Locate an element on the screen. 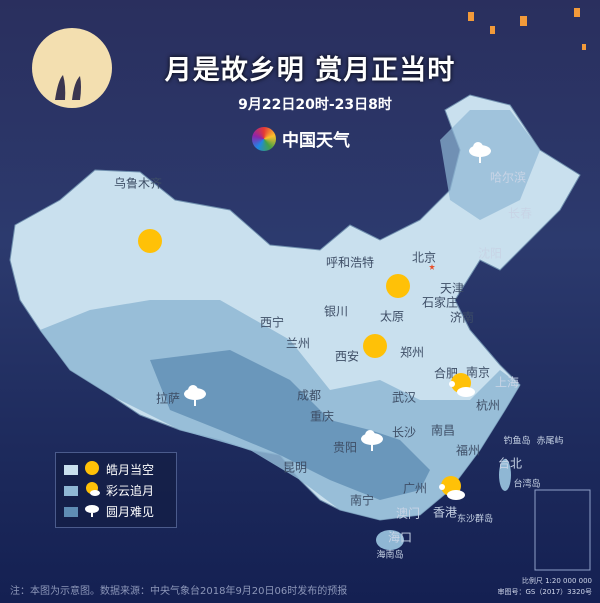 Image resolution: width=600 pixels, height=603 pixels. cloudy-region is located at coordinates (290, 425).